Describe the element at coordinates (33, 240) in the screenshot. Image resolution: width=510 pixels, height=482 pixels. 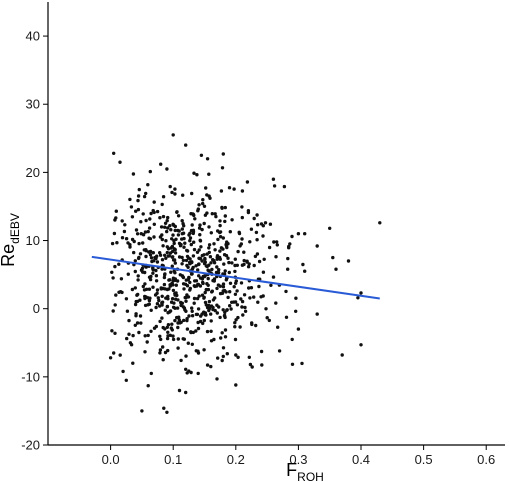
I see `y-tick-label: 10` at that location.